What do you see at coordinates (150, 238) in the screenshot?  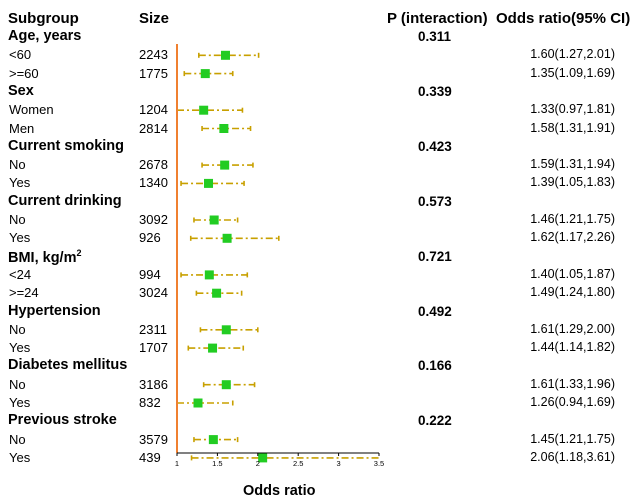 I see `subgroup-size: 926` at bounding box center [150, 238].